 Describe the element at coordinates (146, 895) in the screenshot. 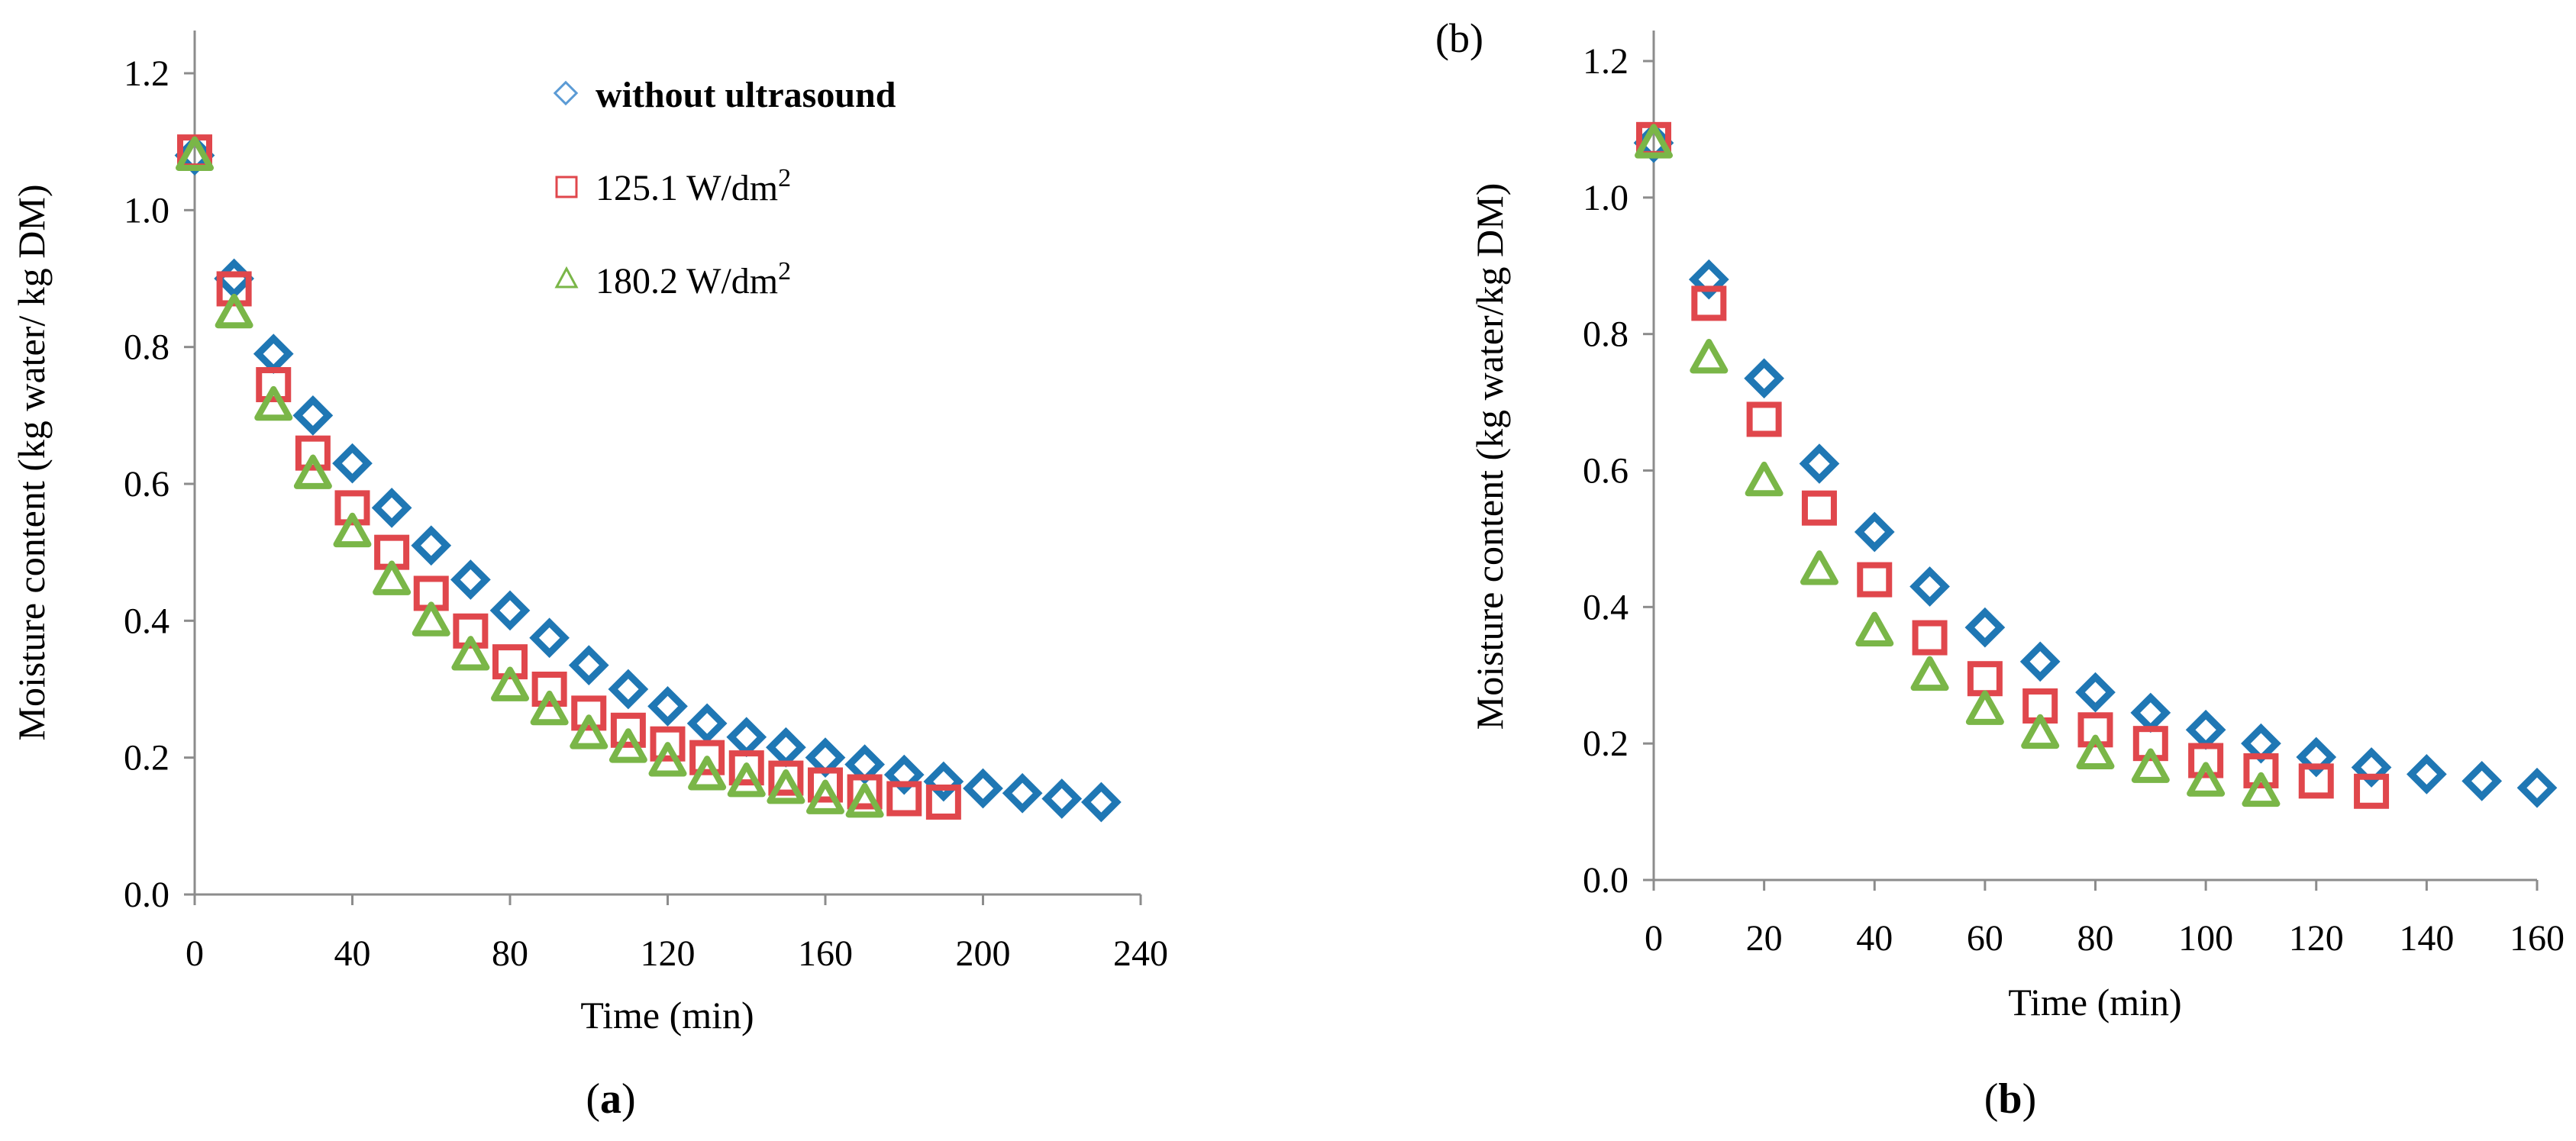

I see `y-tick-label: 0.0` at that location.